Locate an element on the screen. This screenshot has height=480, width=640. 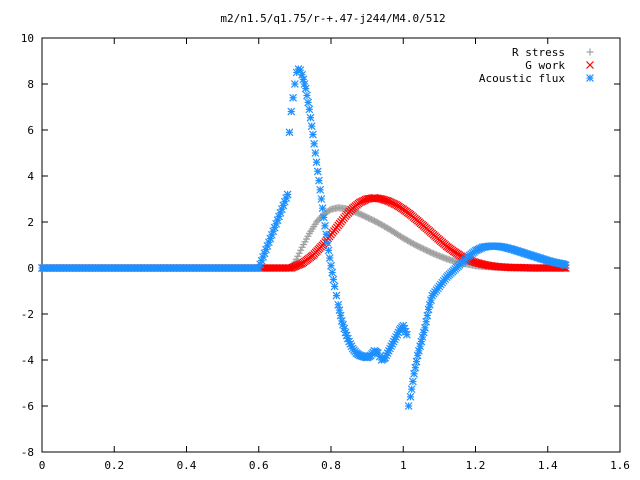
legend-label: R stress is located at coordinates (538, 52).